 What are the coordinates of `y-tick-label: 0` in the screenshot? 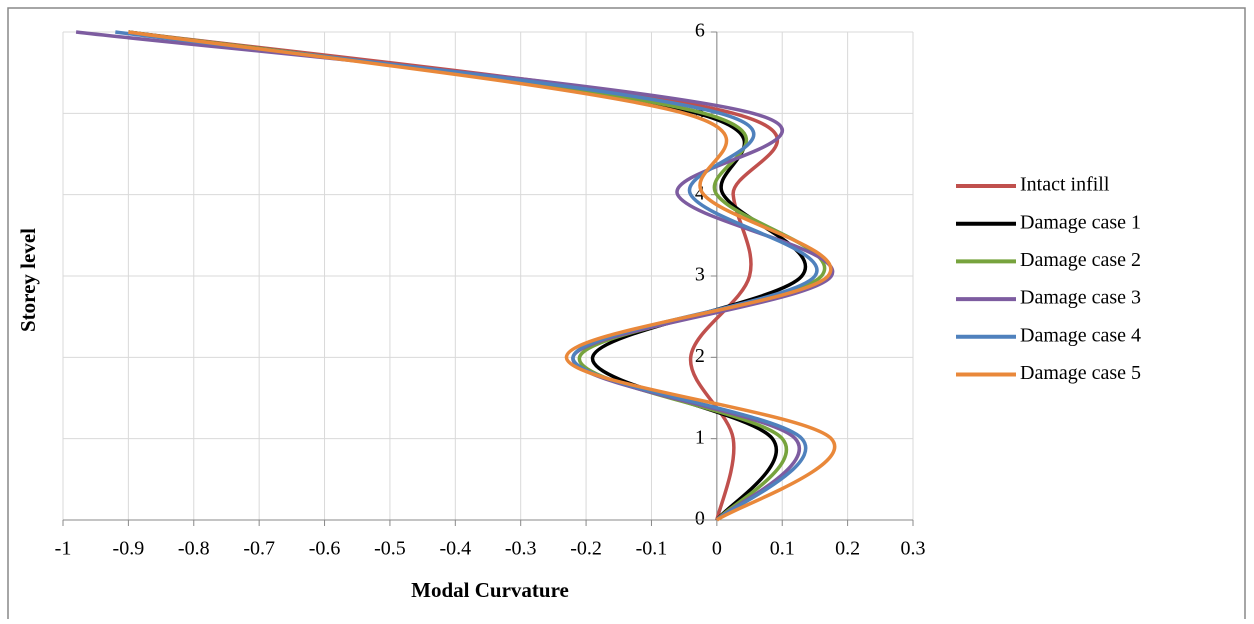 It's located at (700, 519).